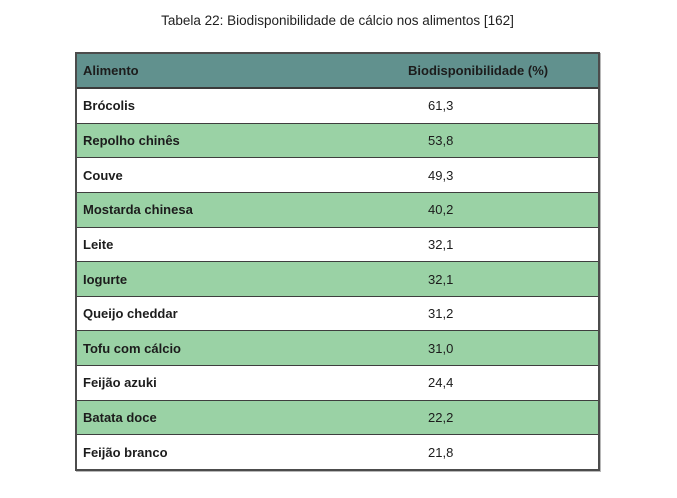  I want to click on value-cell: 31,0, so click(441, 348).